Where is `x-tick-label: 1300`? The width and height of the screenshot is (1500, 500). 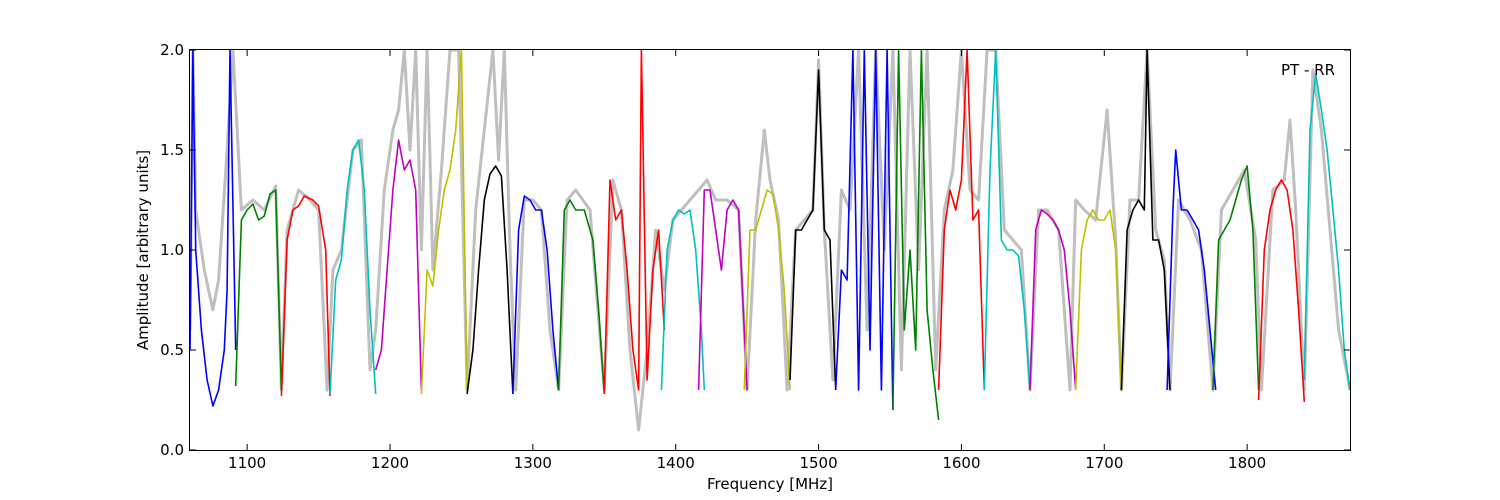 x-tick-label: 1300 is located at coordinates (533, 463).